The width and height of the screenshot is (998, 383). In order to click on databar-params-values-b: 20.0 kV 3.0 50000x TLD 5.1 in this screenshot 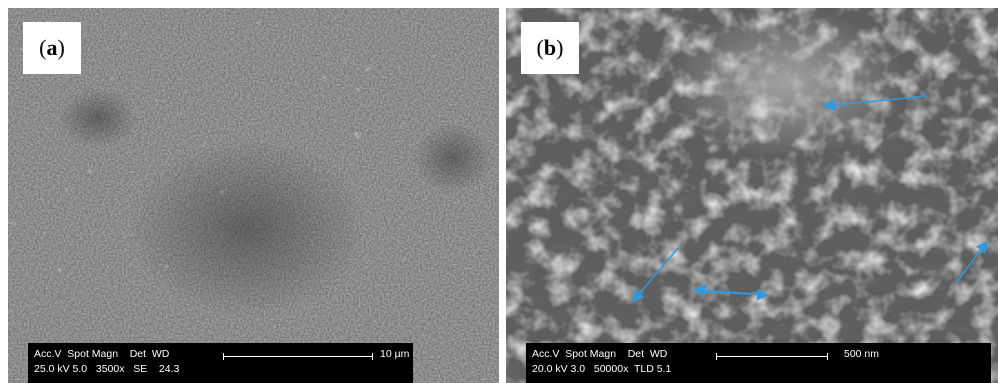, I will do `click(602, 369)`.